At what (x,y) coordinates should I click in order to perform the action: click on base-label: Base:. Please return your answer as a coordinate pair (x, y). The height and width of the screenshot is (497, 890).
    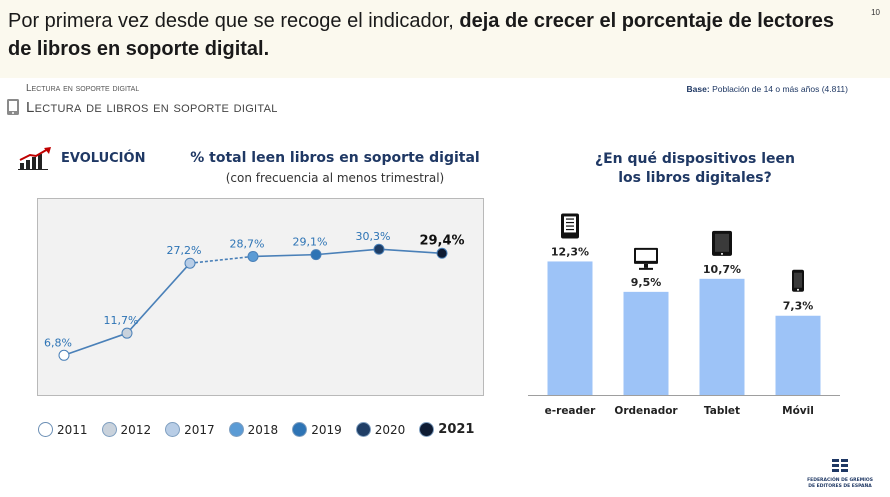
    Looking at the image, I should click on (698, 89).